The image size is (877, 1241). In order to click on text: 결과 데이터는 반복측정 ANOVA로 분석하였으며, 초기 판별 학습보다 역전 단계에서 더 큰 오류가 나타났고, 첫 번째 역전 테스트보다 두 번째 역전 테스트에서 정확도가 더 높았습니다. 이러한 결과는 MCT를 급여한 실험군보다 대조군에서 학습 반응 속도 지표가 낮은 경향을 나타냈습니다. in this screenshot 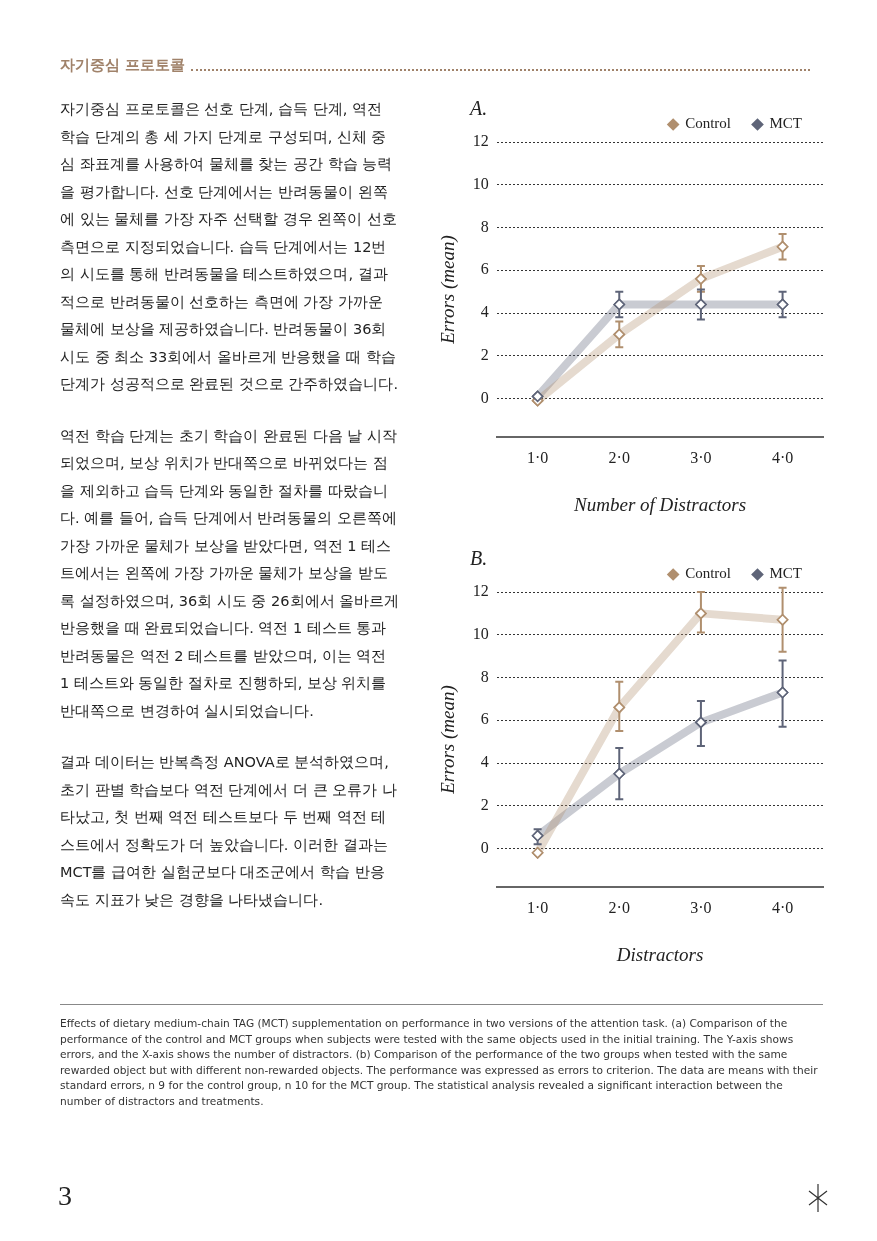, I will do `click(229, 831)`.